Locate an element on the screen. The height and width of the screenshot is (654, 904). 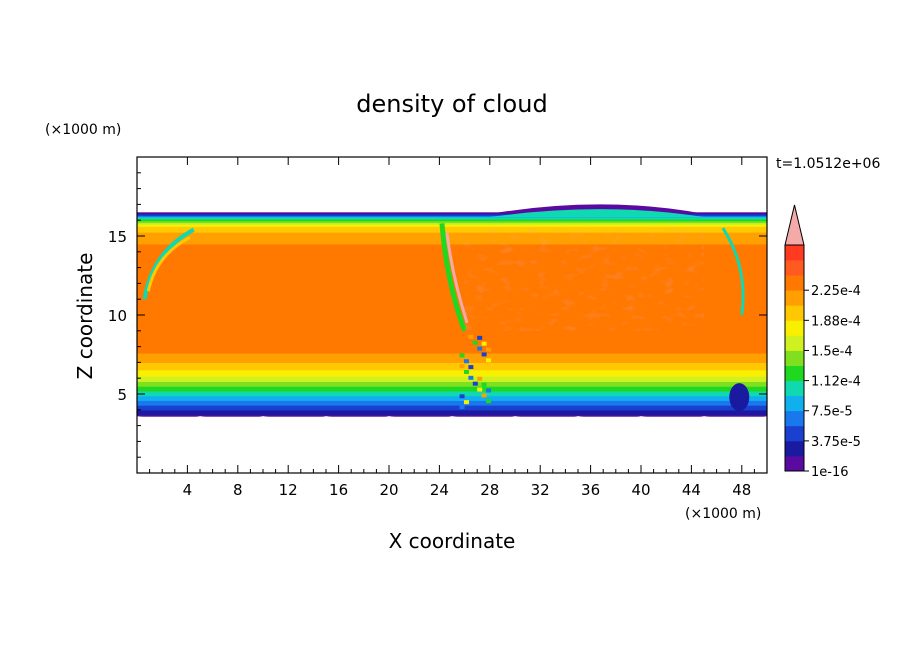
colorbar-label: 7.5e-5 is located at coordinates (832, 412).